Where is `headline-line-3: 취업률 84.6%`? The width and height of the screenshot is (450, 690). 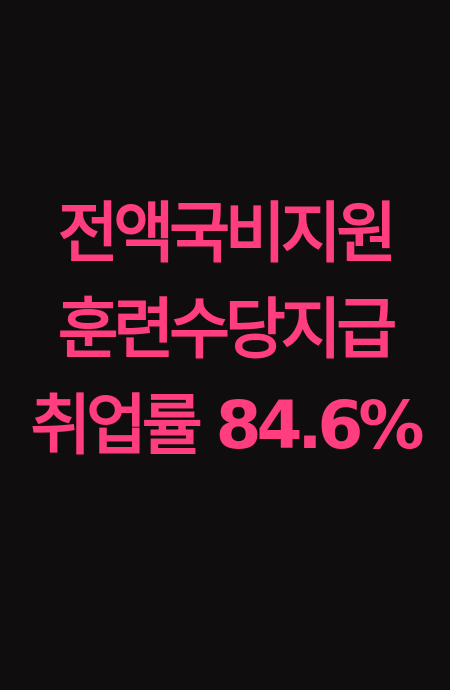 headline-line-3: 취업률 84.6% is located at coordinates (227, 425).